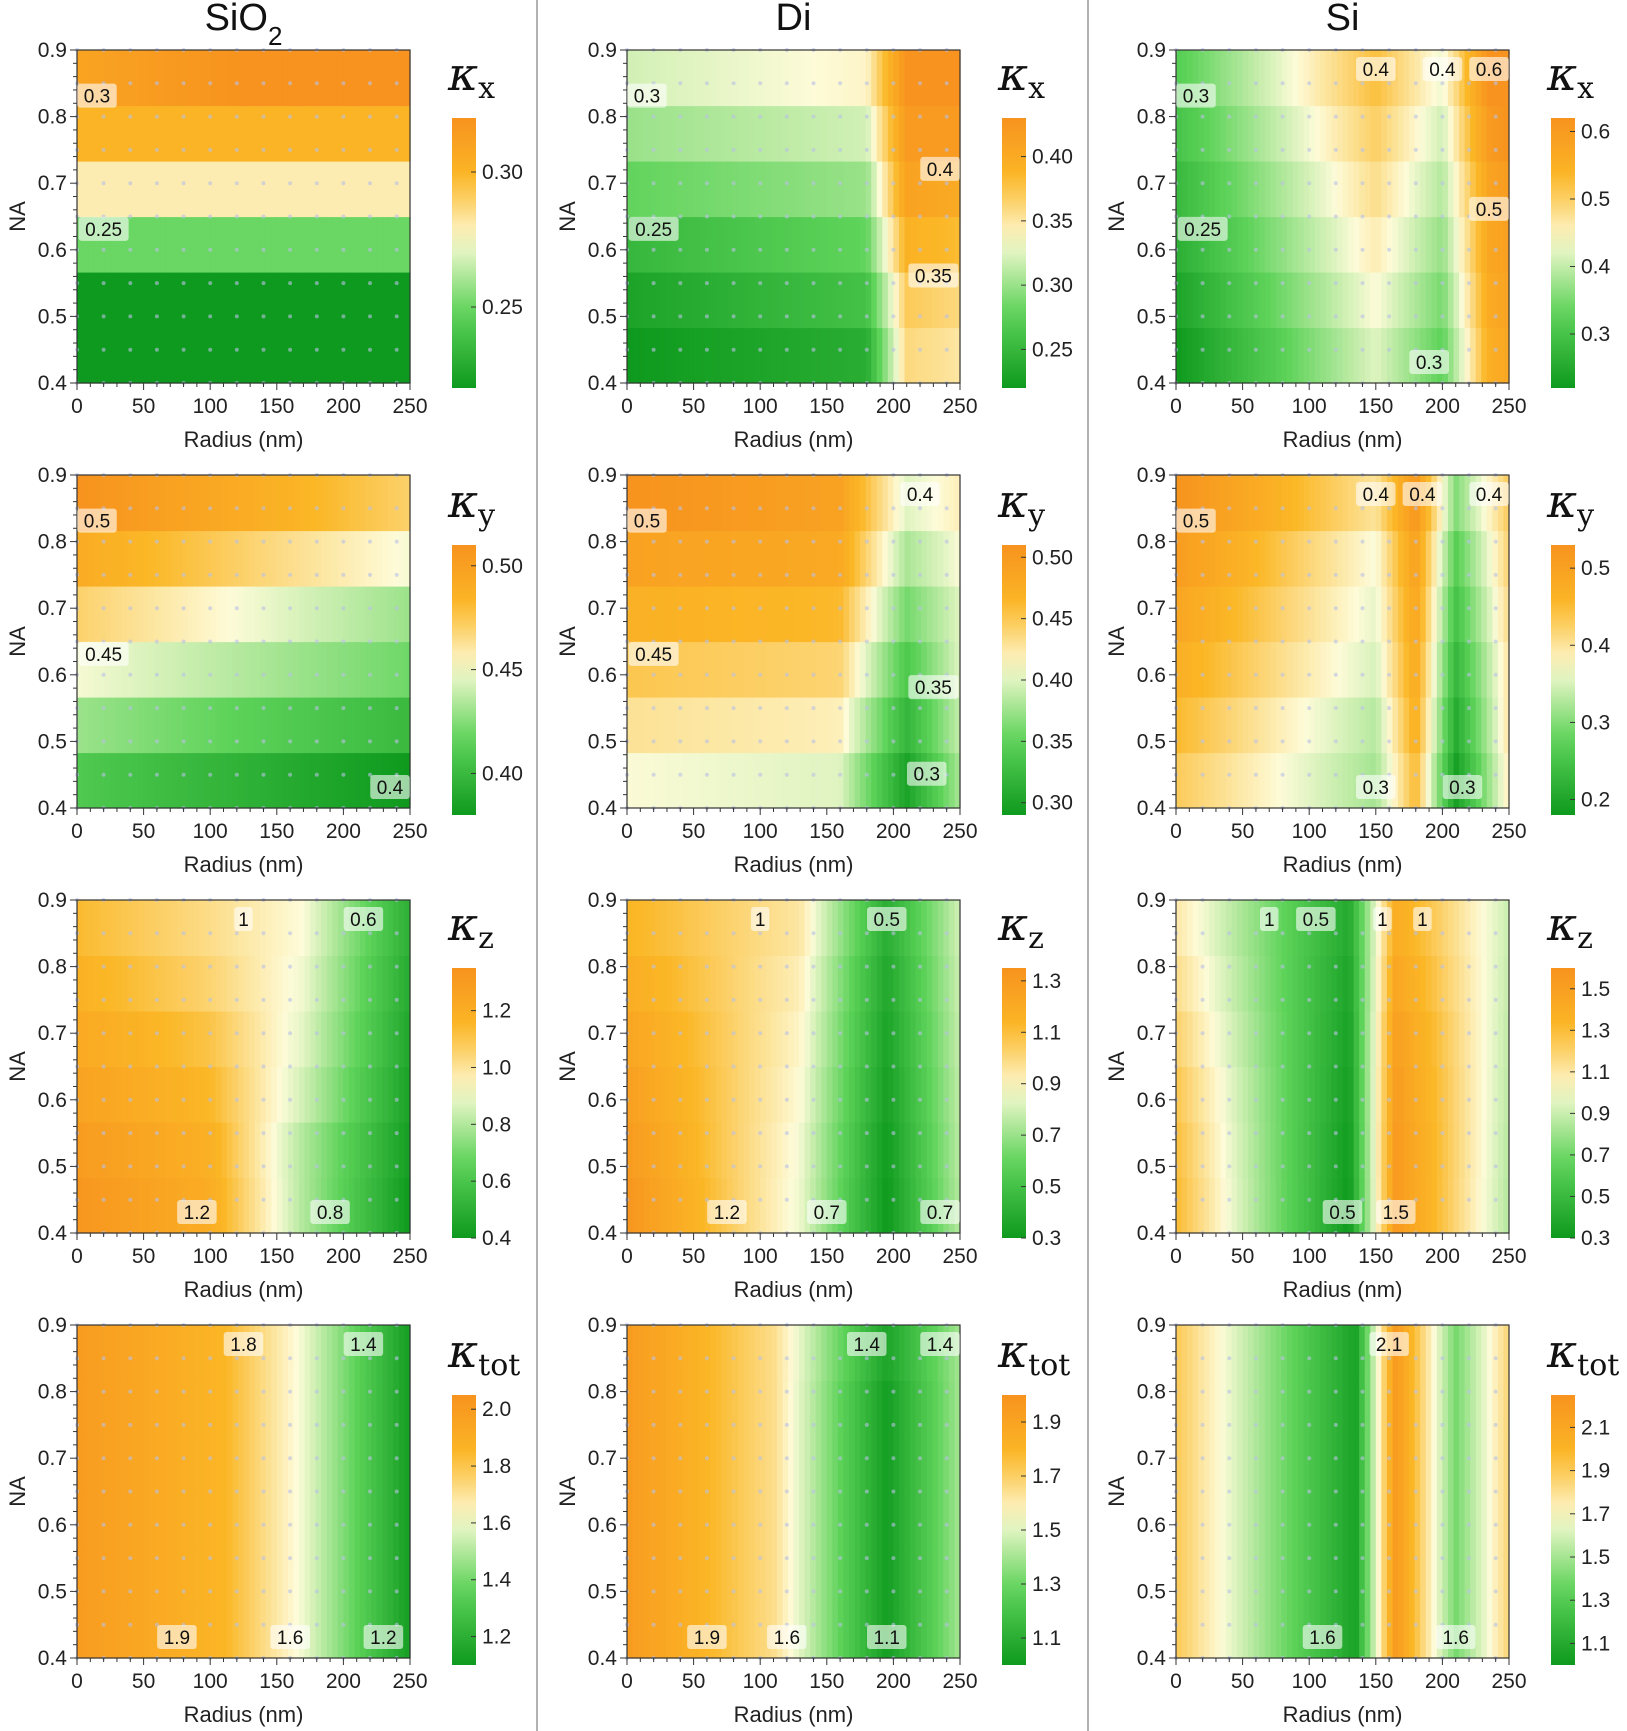 This screenshot has width=1627, height=1731. What do you see at coordinates (1595, 334) in the screenshot?
I see `colorbar-tick-label: 0.3` at bounding box center [1595, 334].